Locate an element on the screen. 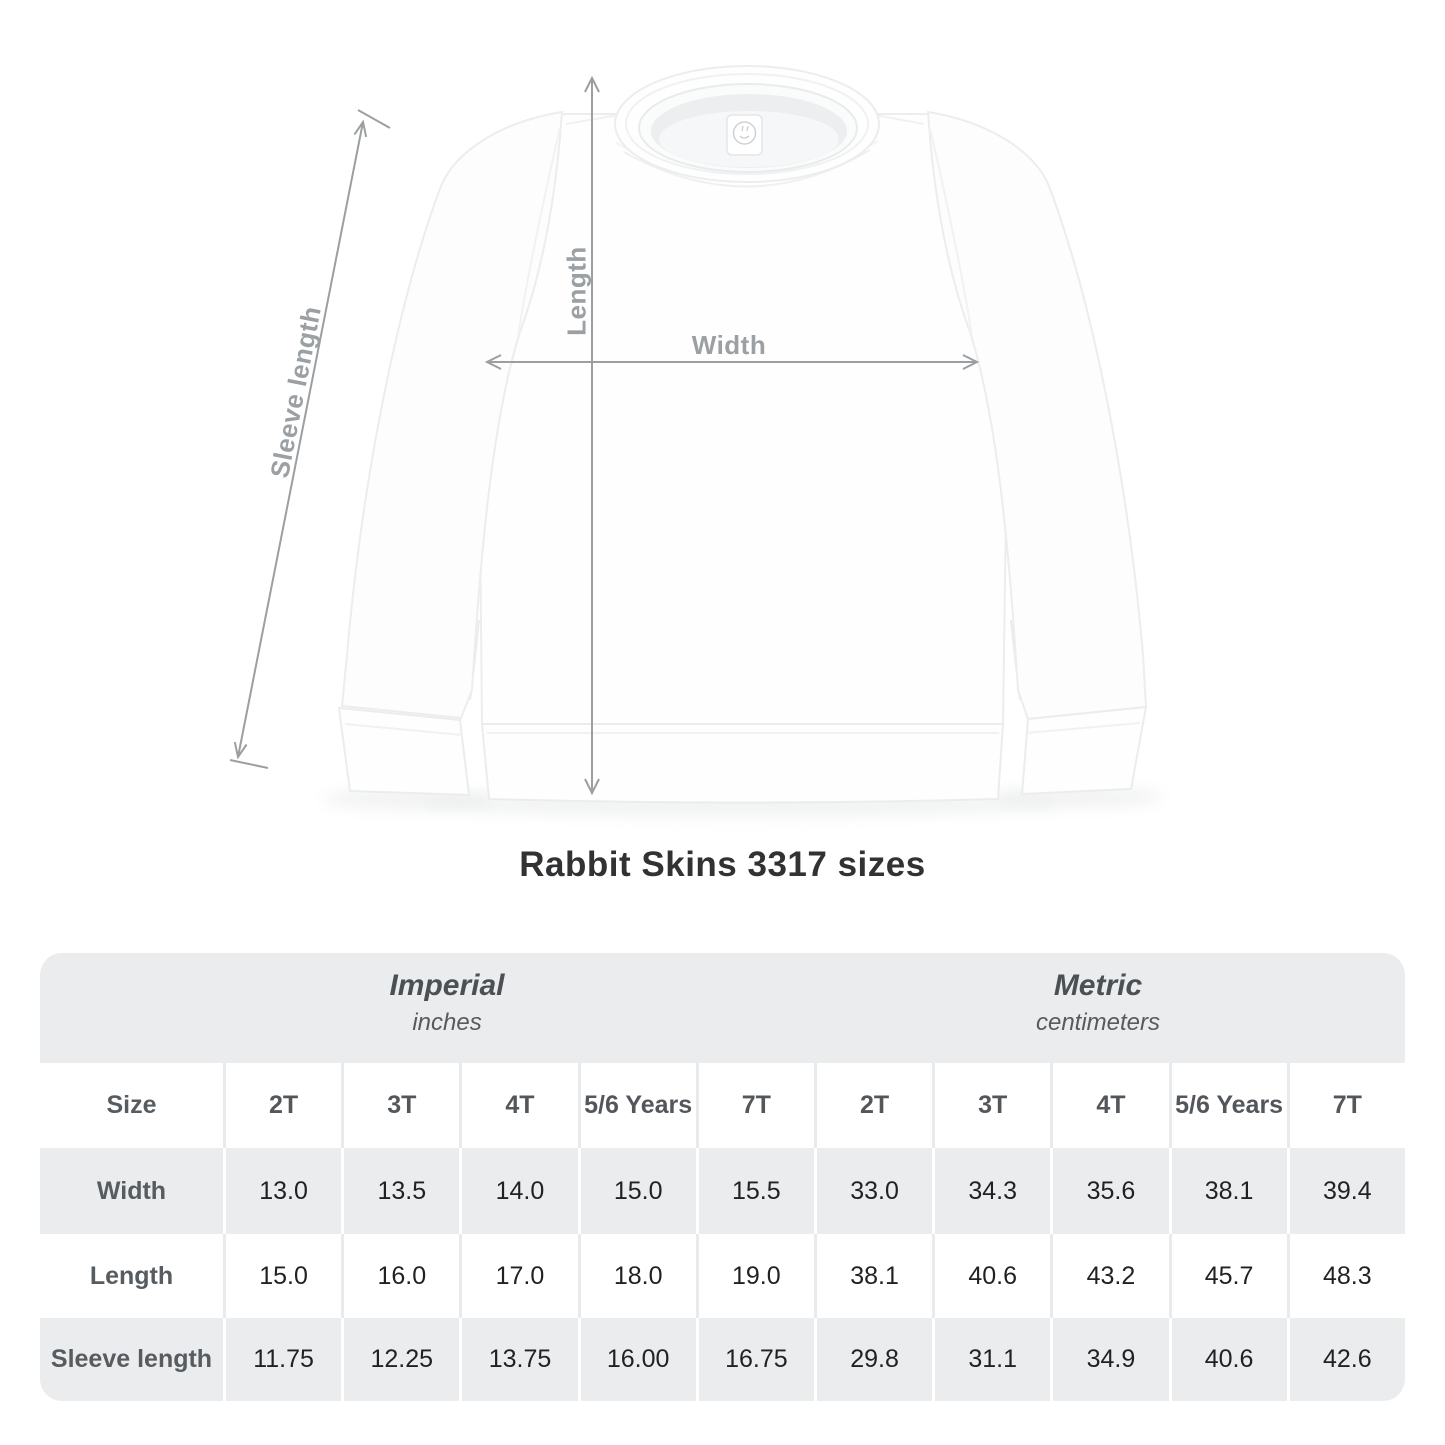 The image size is (1445, 1445). cell: 43.2 is located at coordinates (1109, 1276).